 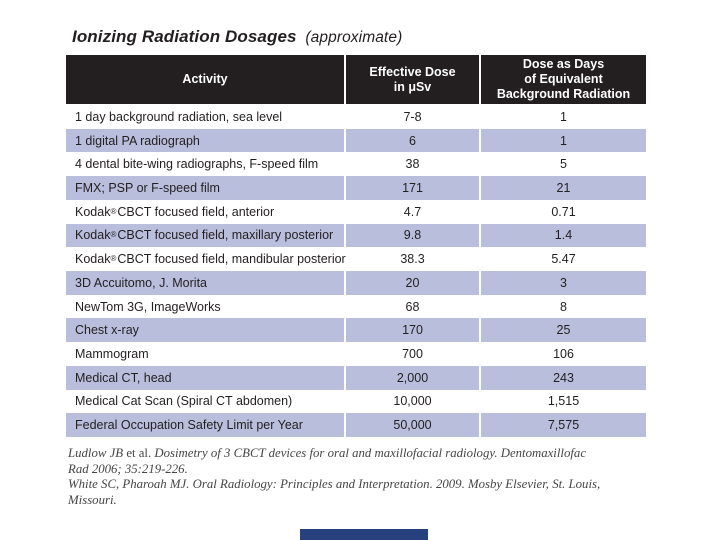 I want to click on dose-cell: 38, so click(x=413, y=164).